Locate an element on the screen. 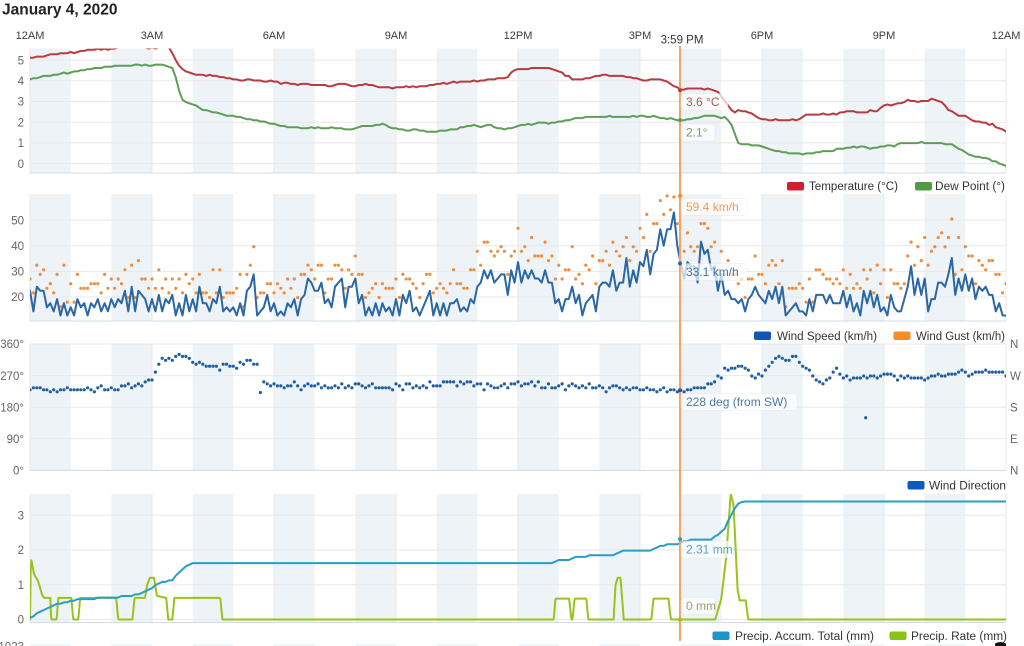  svg-text: Dew Point (°) is located at coordinates (970, 187).